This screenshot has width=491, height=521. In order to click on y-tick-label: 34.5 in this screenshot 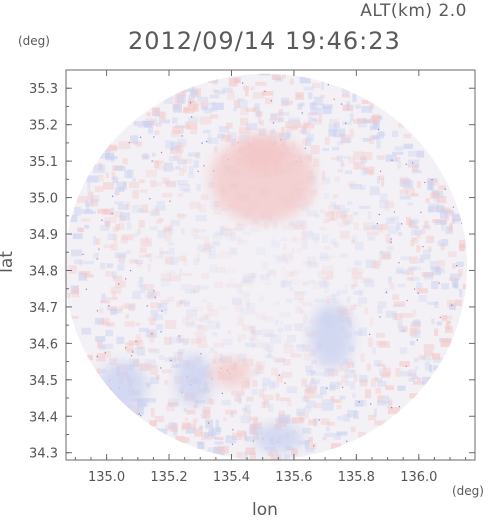, I will do `click(43, 381)`.